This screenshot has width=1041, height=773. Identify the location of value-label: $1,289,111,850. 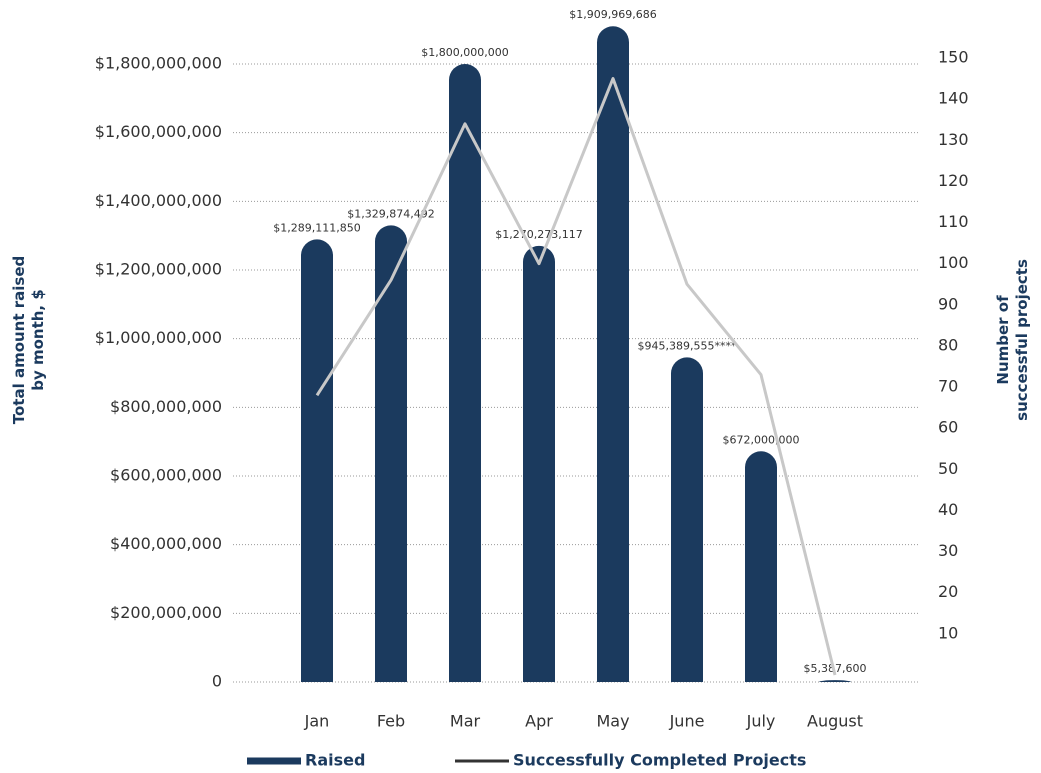
(316, 227).